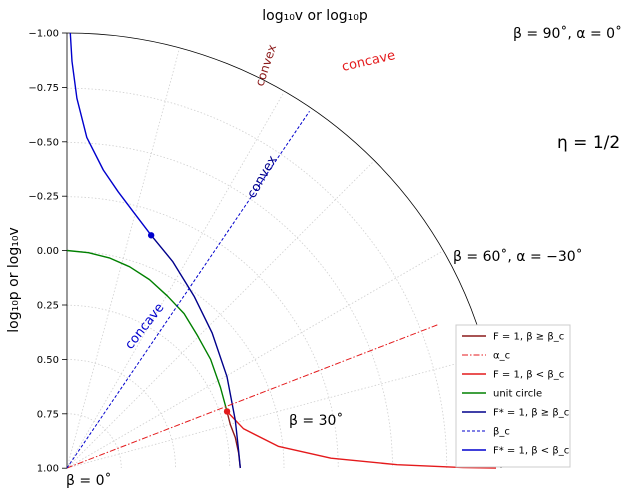 Image resolution: width=623 pixels, height=493 pixels. Describe the element at coordinates (48, 360) in the screenshot. I see `y-tick-label: 0.50` at that location.